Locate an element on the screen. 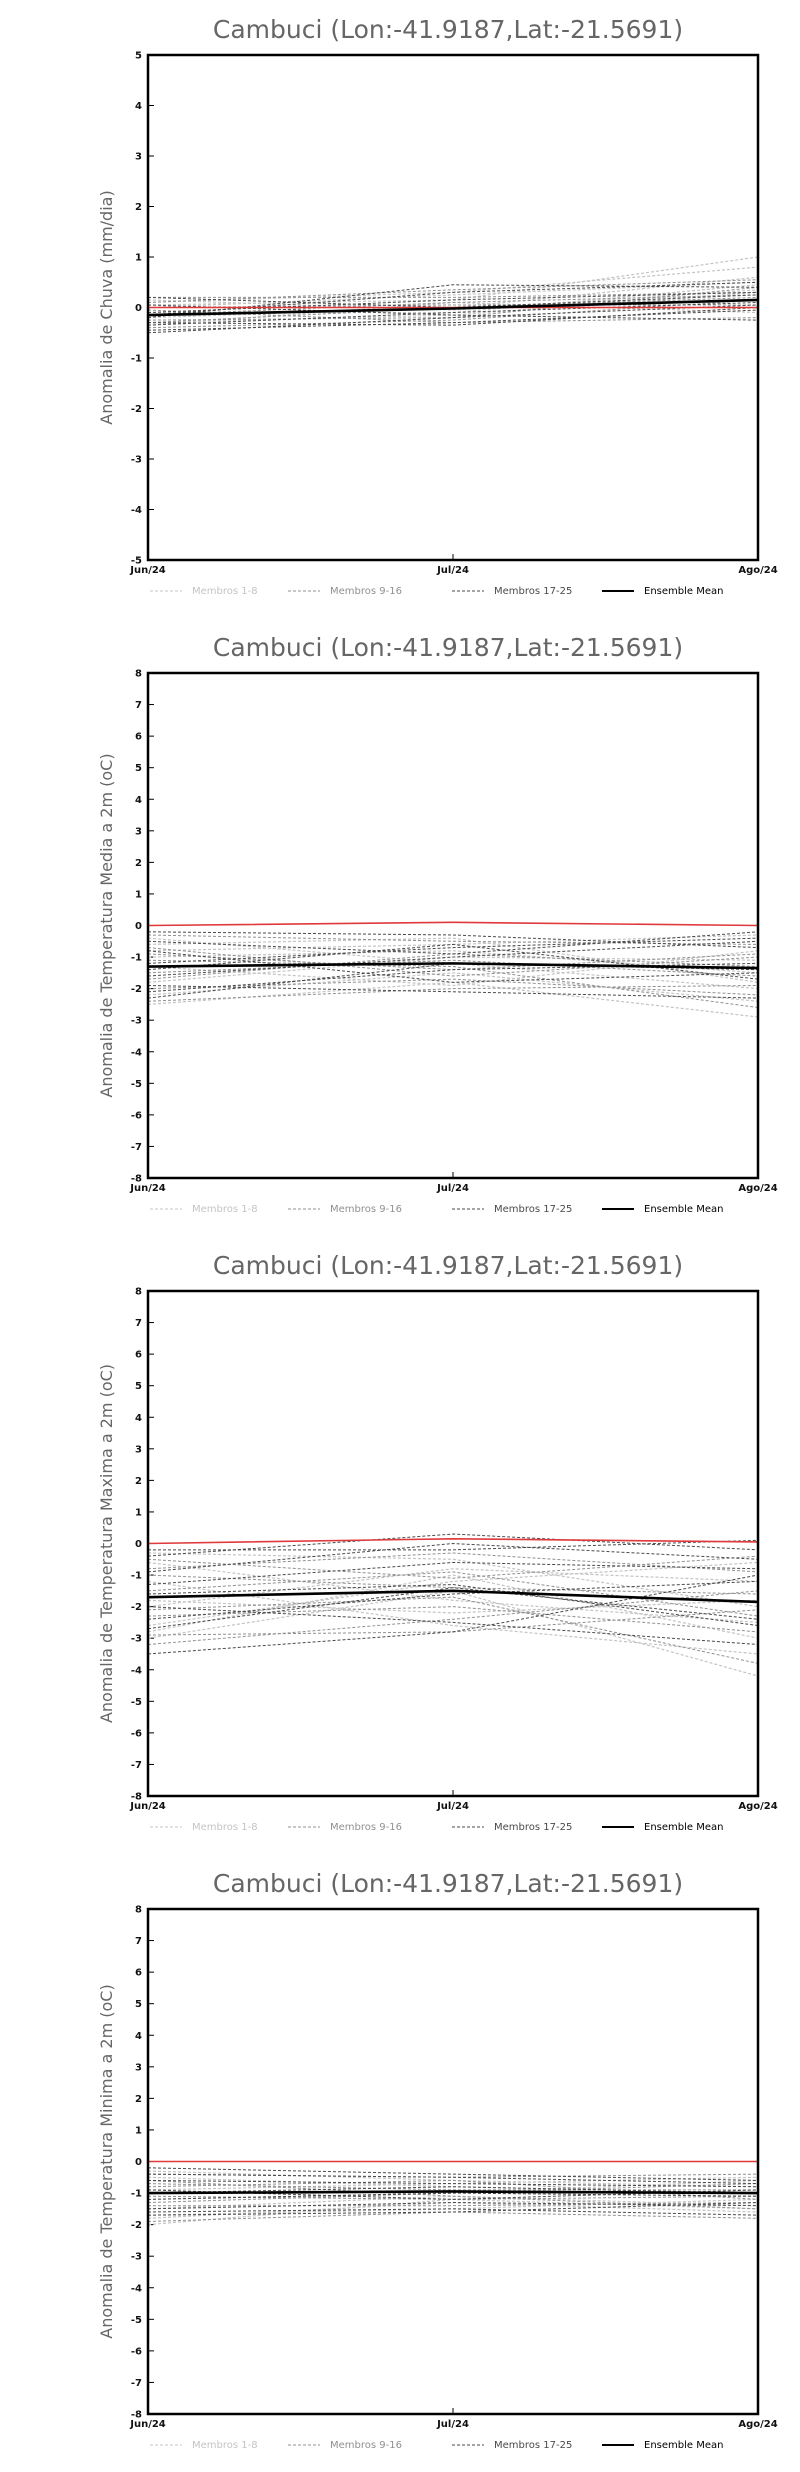  chart-title: Cambuci (Lon:-41.9187,Lat:-21.5691) is located at coordinates (448, 647).